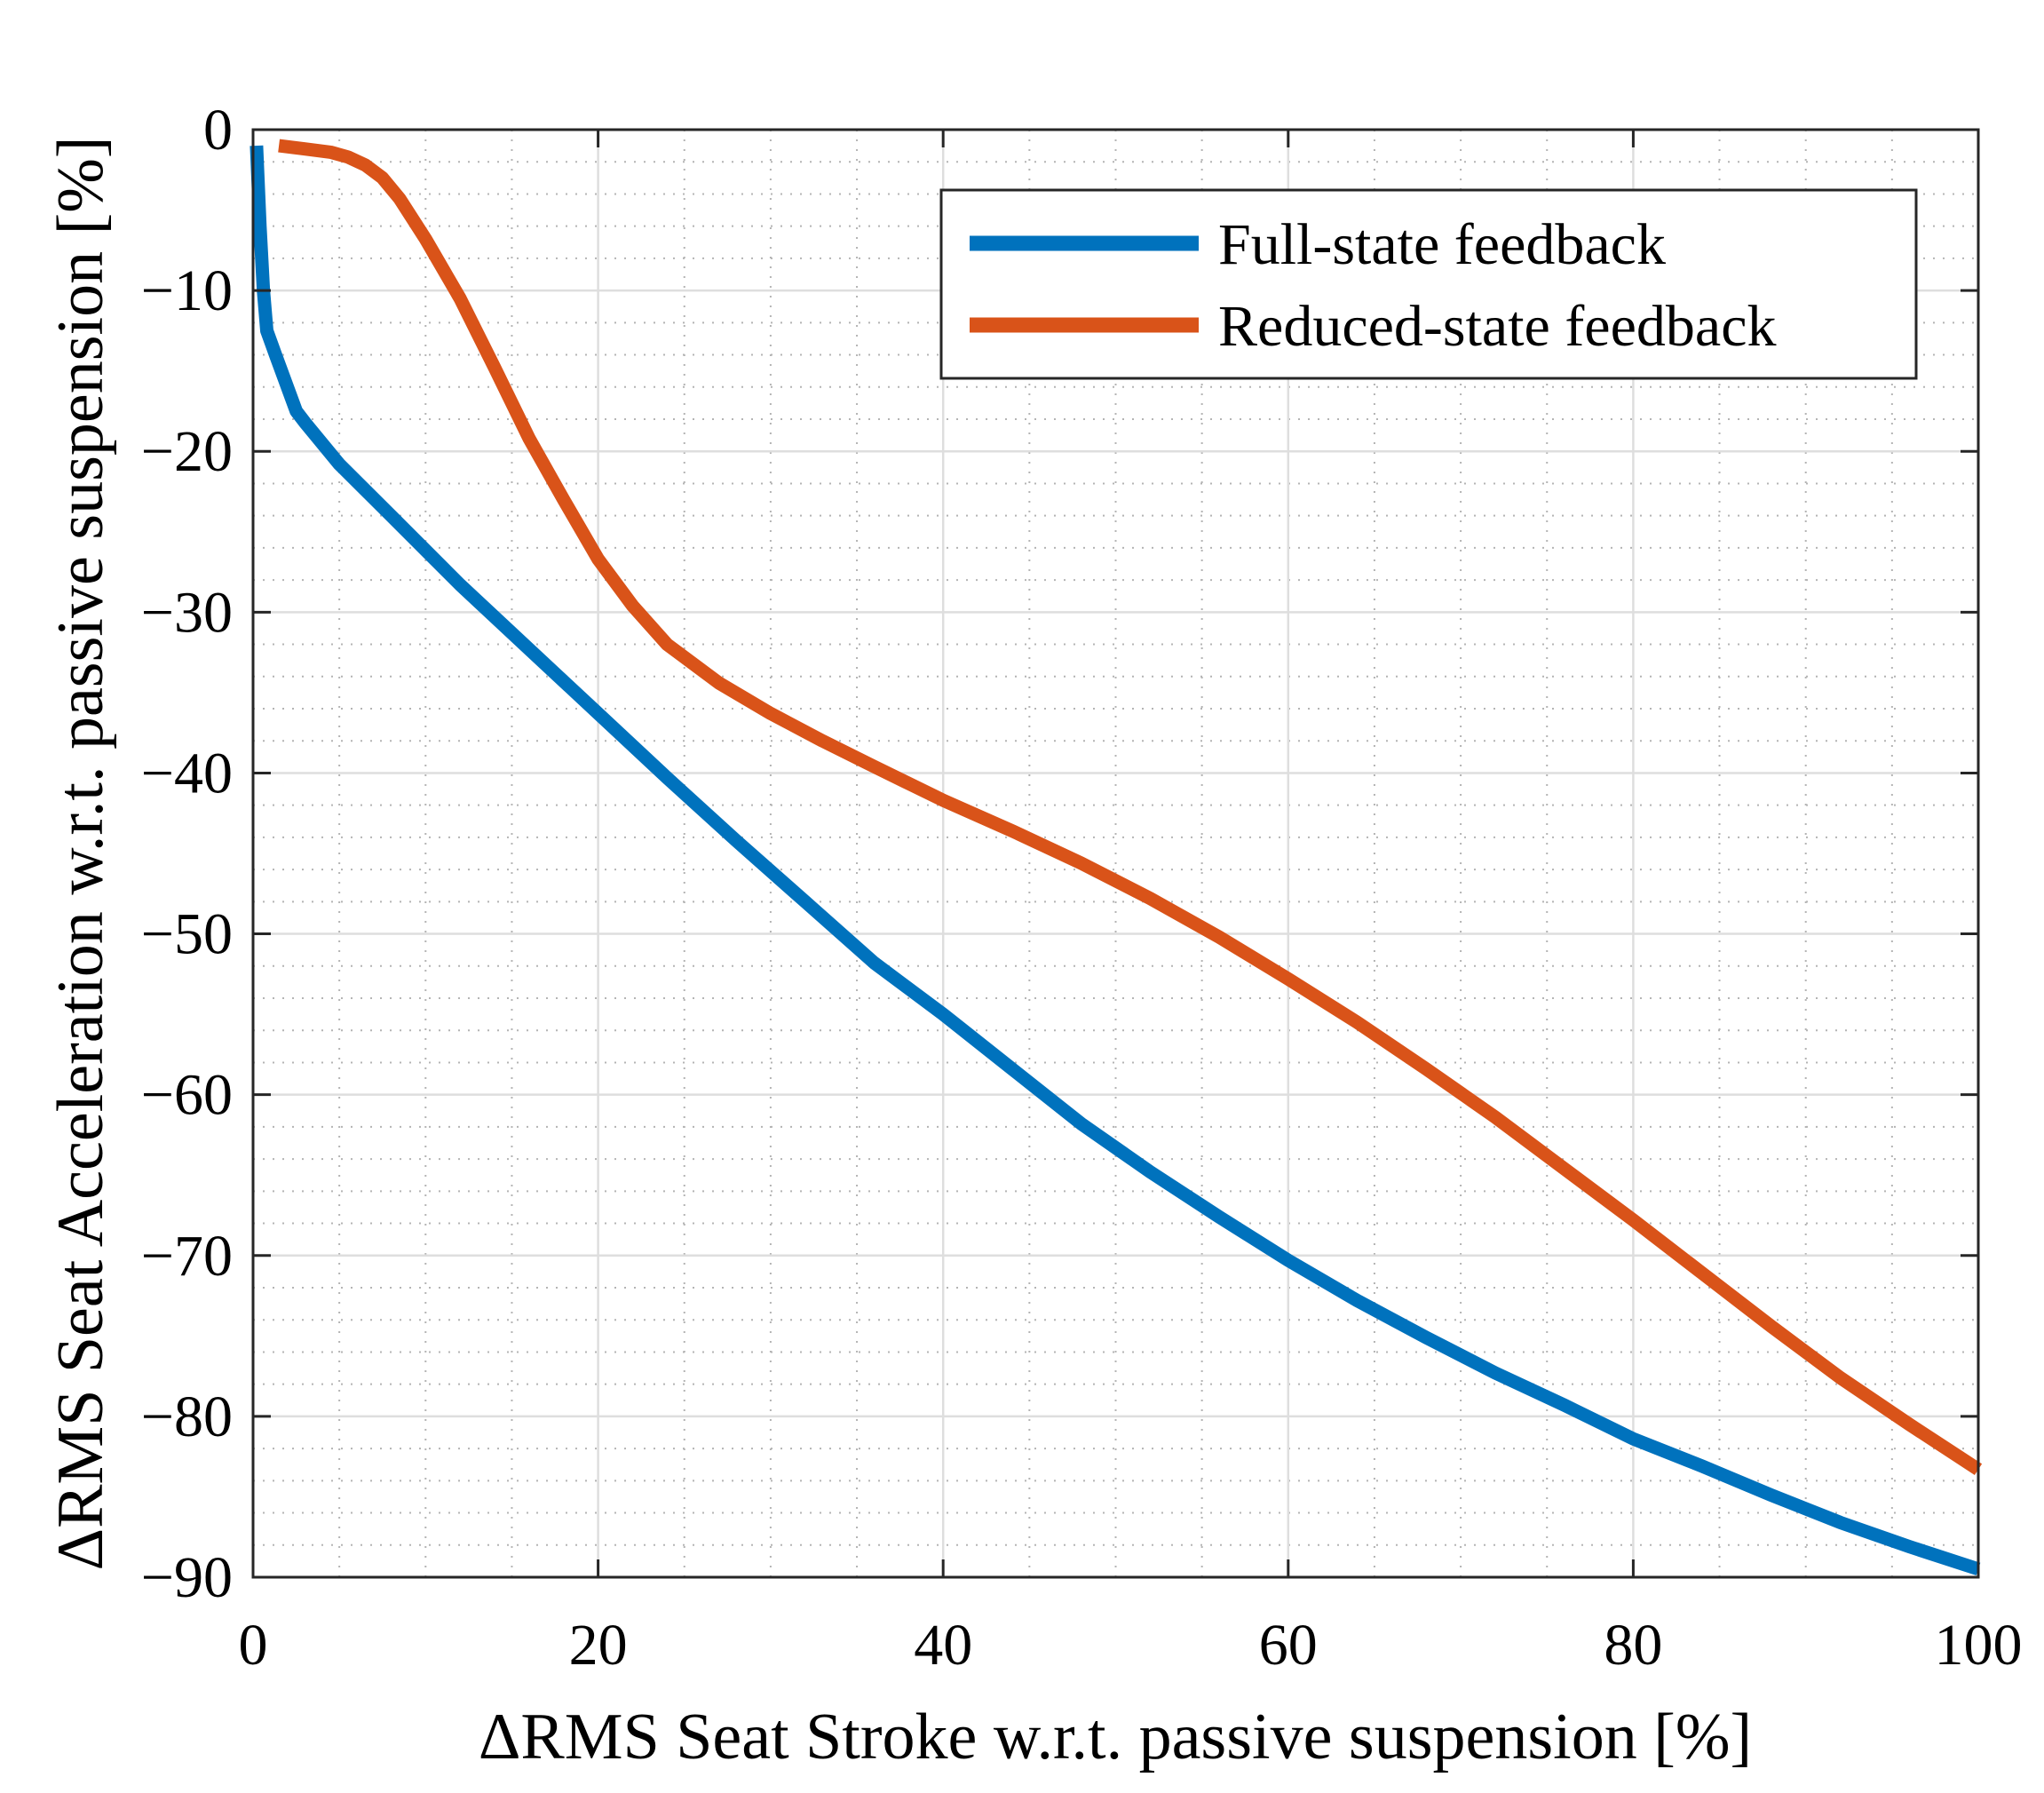  I want to click on legend-box, so click(1428, 284).